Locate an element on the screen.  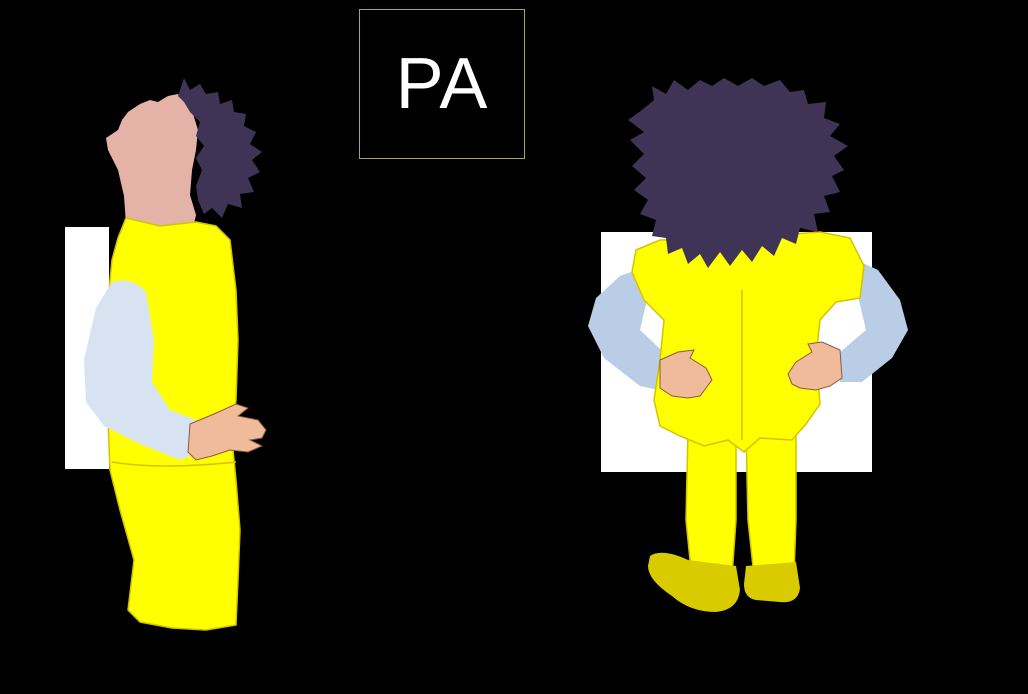
pa-right-sleeve is located at coordinates (873, 321).